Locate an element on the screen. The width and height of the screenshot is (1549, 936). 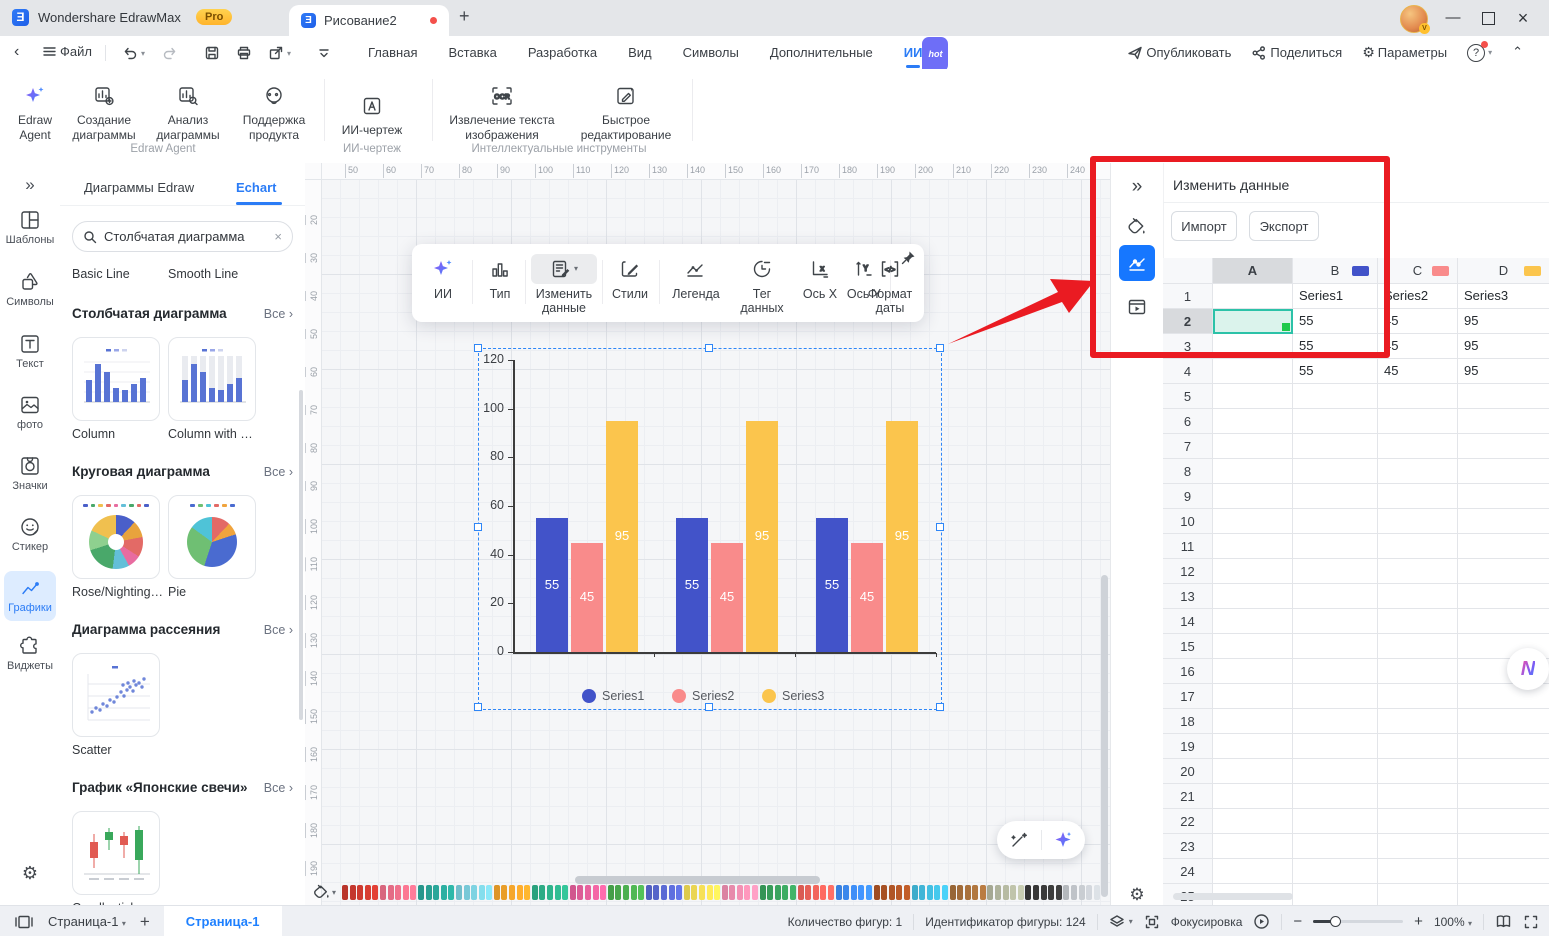
row-header-19: 19 is located at coordinates (1188, 746).